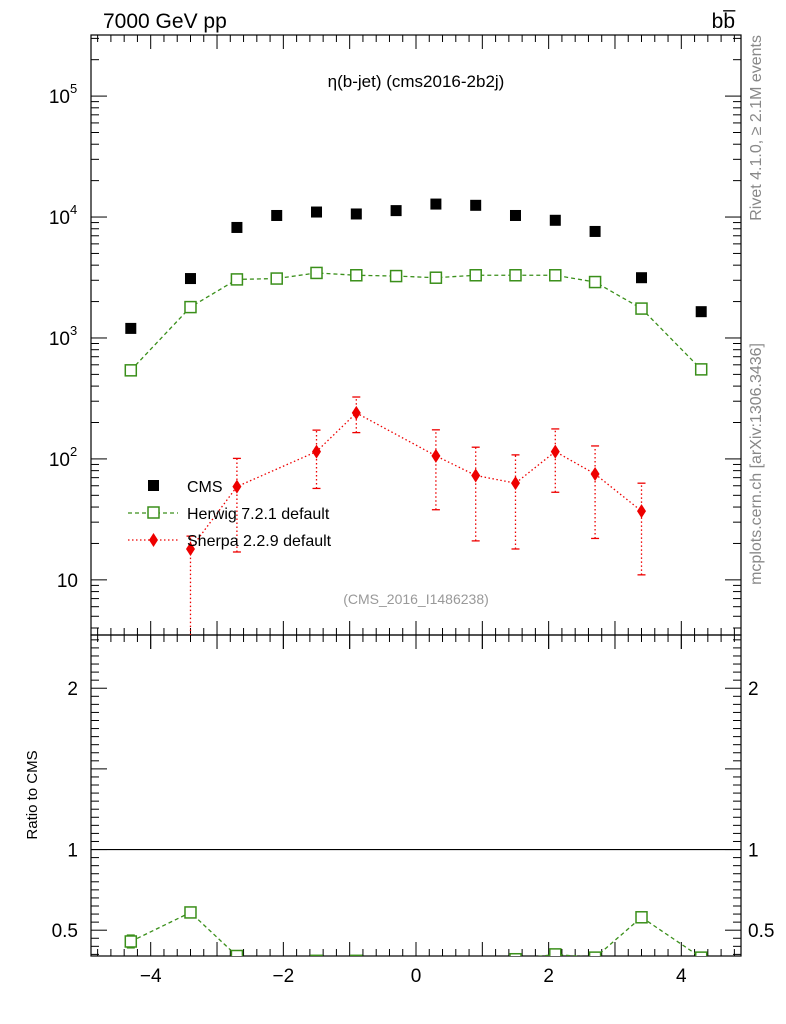 The image size is (786, 1024). What do you see at coordinates (756, 128) in the screenshot?
I see `rivet-version-label: Rivet 4.1.0, ≥ 2.1M events` at bounding box center [756, 128].